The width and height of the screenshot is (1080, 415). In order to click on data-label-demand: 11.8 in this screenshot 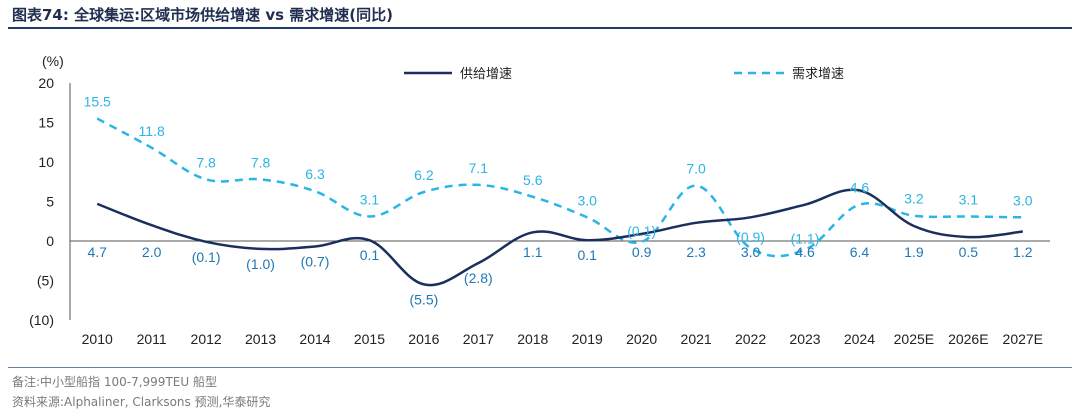, I will do `click(152, 131)`.